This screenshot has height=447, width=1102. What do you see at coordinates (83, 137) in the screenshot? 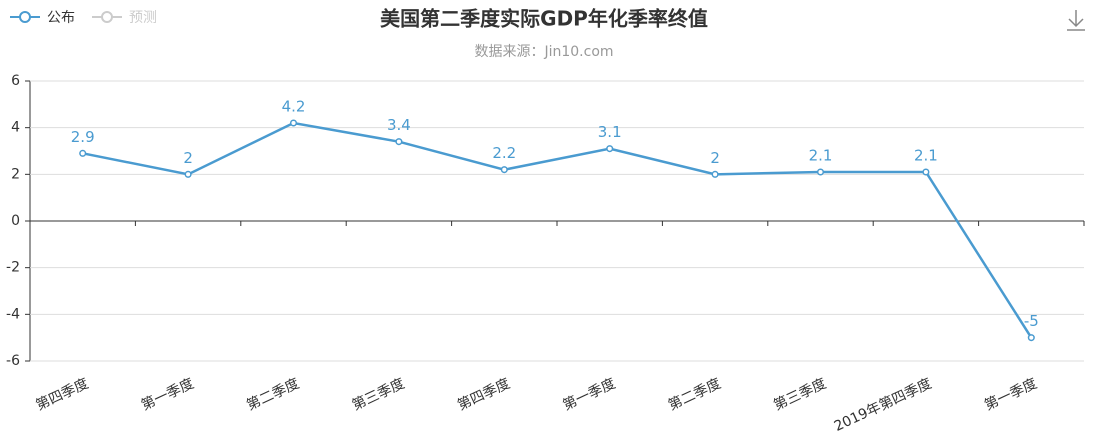
I see `data-label: 2.9` at bounding box center [83, 137].